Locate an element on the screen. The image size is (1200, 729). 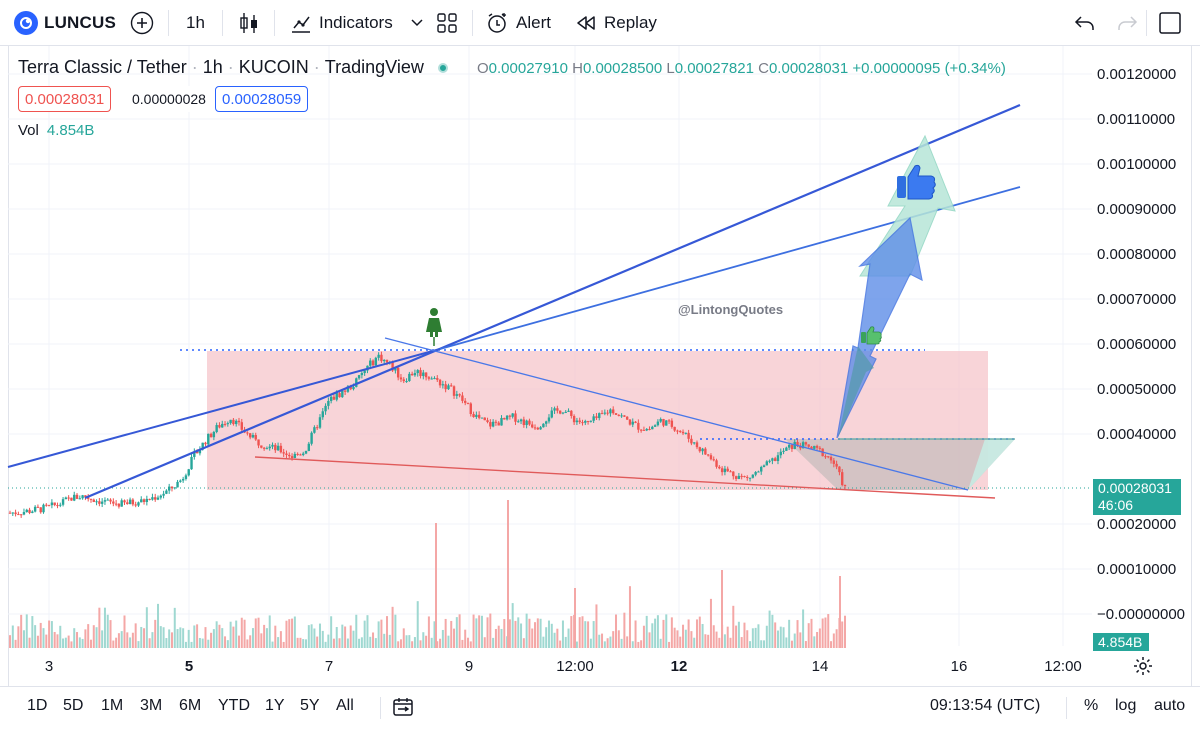
range-button: 1Y is located at coordinates (275, 705).